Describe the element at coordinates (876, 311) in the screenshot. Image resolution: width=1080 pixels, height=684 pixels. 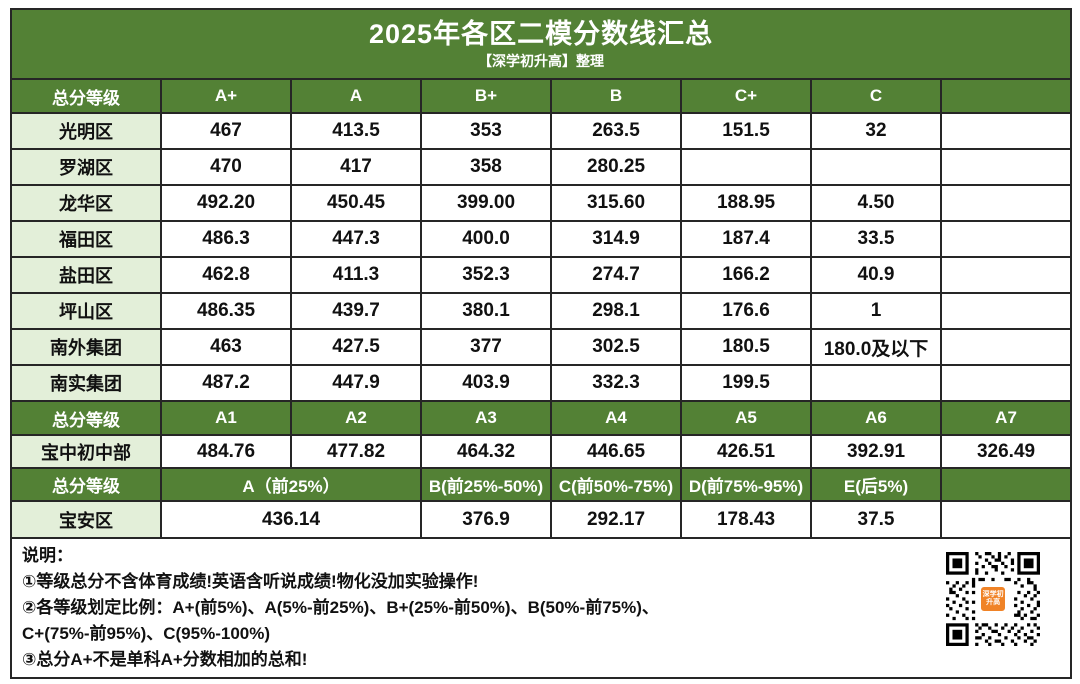
I see `score-cell: 1` at that location.